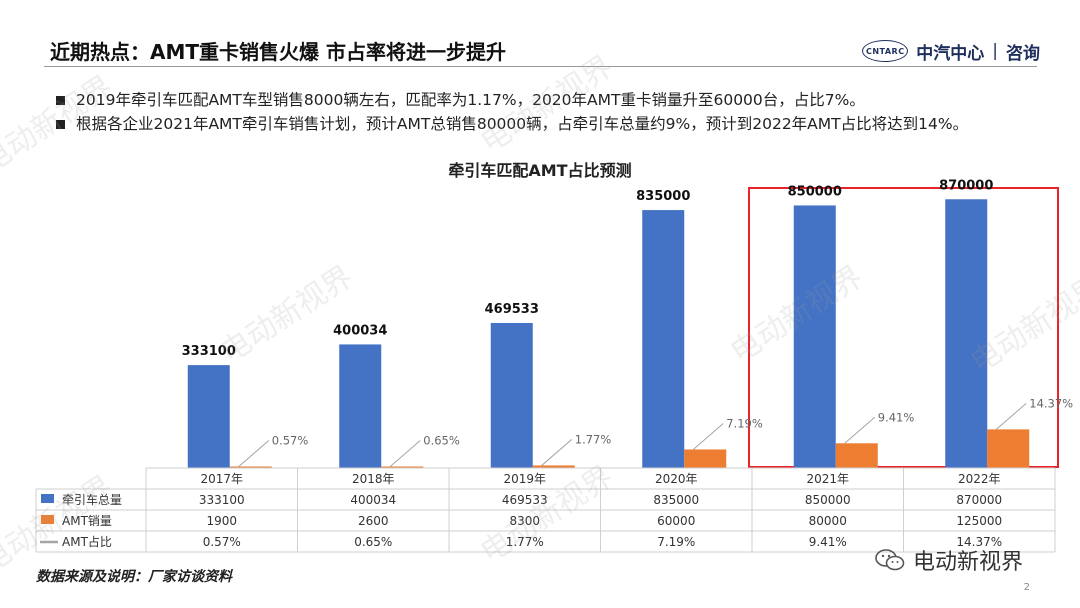 The width and height of the screenshot is (1080, 608). What do you see at coordinates (676, 521) in the screenshot?
I see `table-cell: 60000` at bounding box center [676, 521].